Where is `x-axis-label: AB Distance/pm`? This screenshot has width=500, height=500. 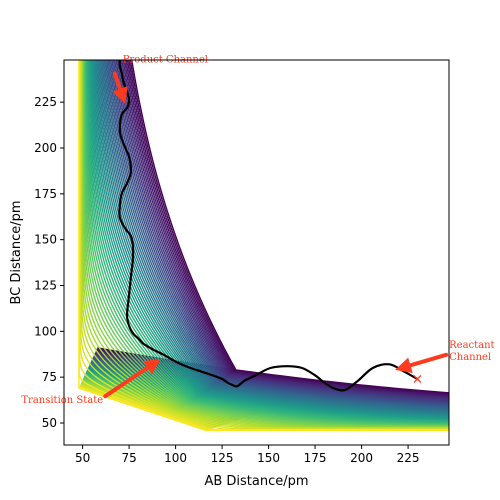 x-axis-label: AB Distance/pm is located at coordinates (256, 481).